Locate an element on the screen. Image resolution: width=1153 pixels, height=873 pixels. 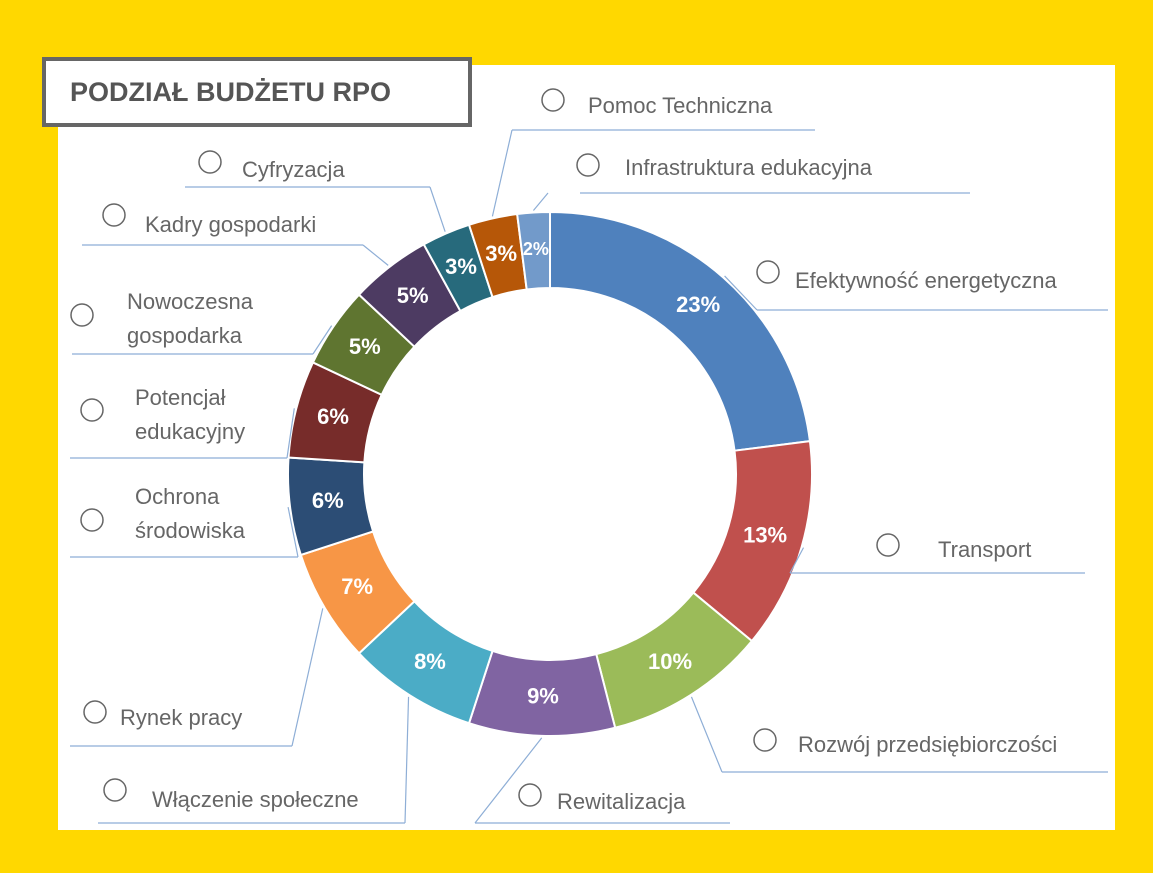
value-label: 7% is located at coordinates (357, 586).